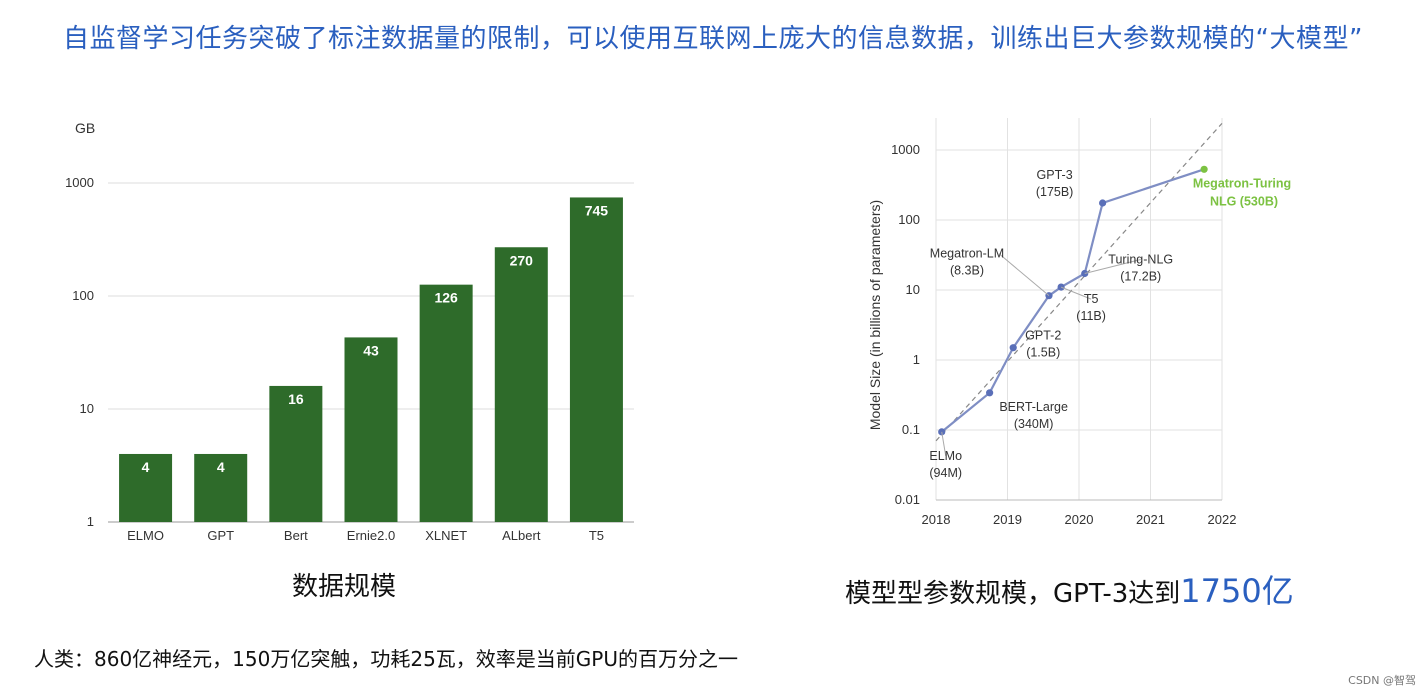 The height and width of the screenshot is (694, 1426). I want to click on x-tick-label: Bert, so click(296, 535).